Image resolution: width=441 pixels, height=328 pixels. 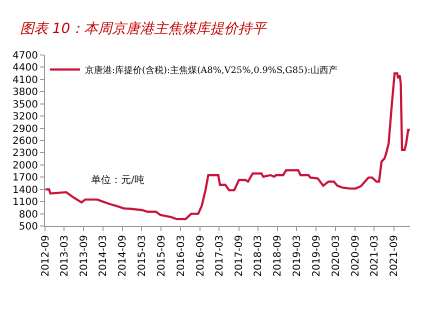 What do you see at coordinates (356, 256) in the screenshot?
I see `x-tick-label: 2020-09` at bounding box center [356, 256].